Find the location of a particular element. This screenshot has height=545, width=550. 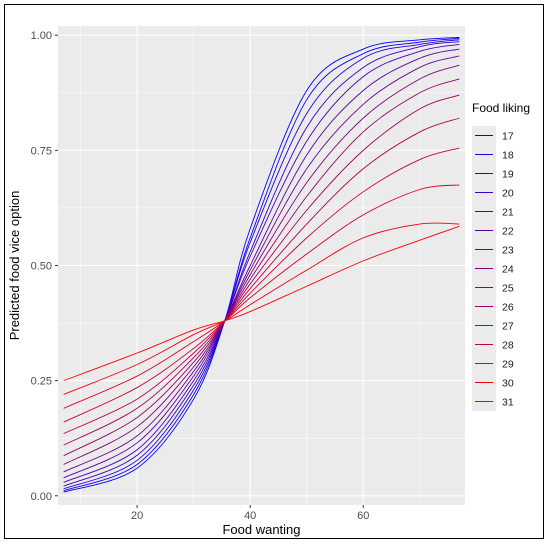

legend-label: 17 is located at coordinates (508, 137).